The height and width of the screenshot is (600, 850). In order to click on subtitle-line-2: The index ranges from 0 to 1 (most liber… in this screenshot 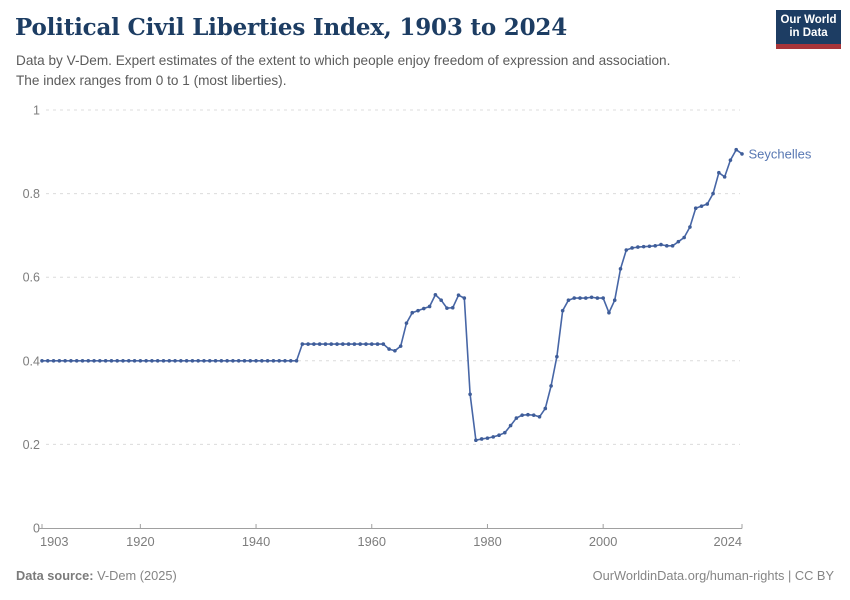, I will do `click(151, 80)`.